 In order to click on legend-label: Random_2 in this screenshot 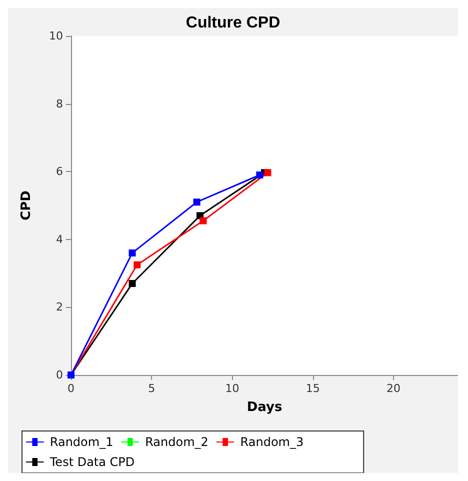, I will do `click(176, 442)`.